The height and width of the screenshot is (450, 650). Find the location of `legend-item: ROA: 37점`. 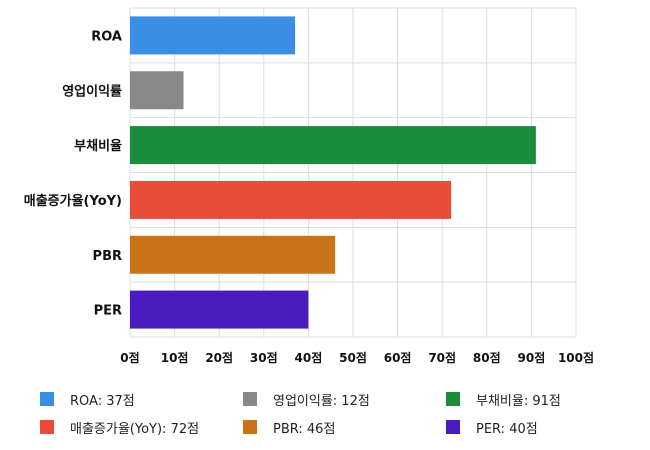

legend-item: ROA: 37점 is located at coordinates (141, 399).